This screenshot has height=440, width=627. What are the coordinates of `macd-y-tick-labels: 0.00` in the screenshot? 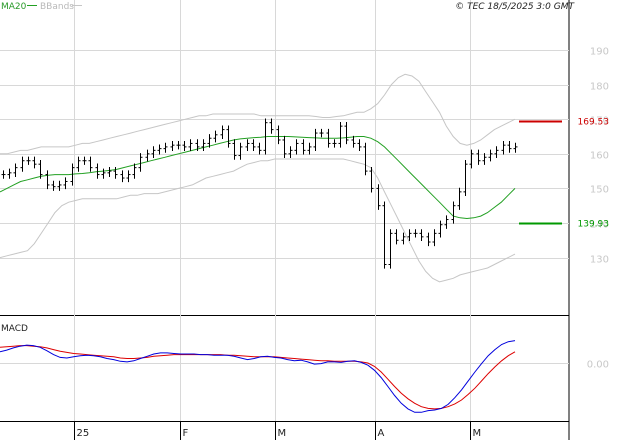 It's located at (598, 365).